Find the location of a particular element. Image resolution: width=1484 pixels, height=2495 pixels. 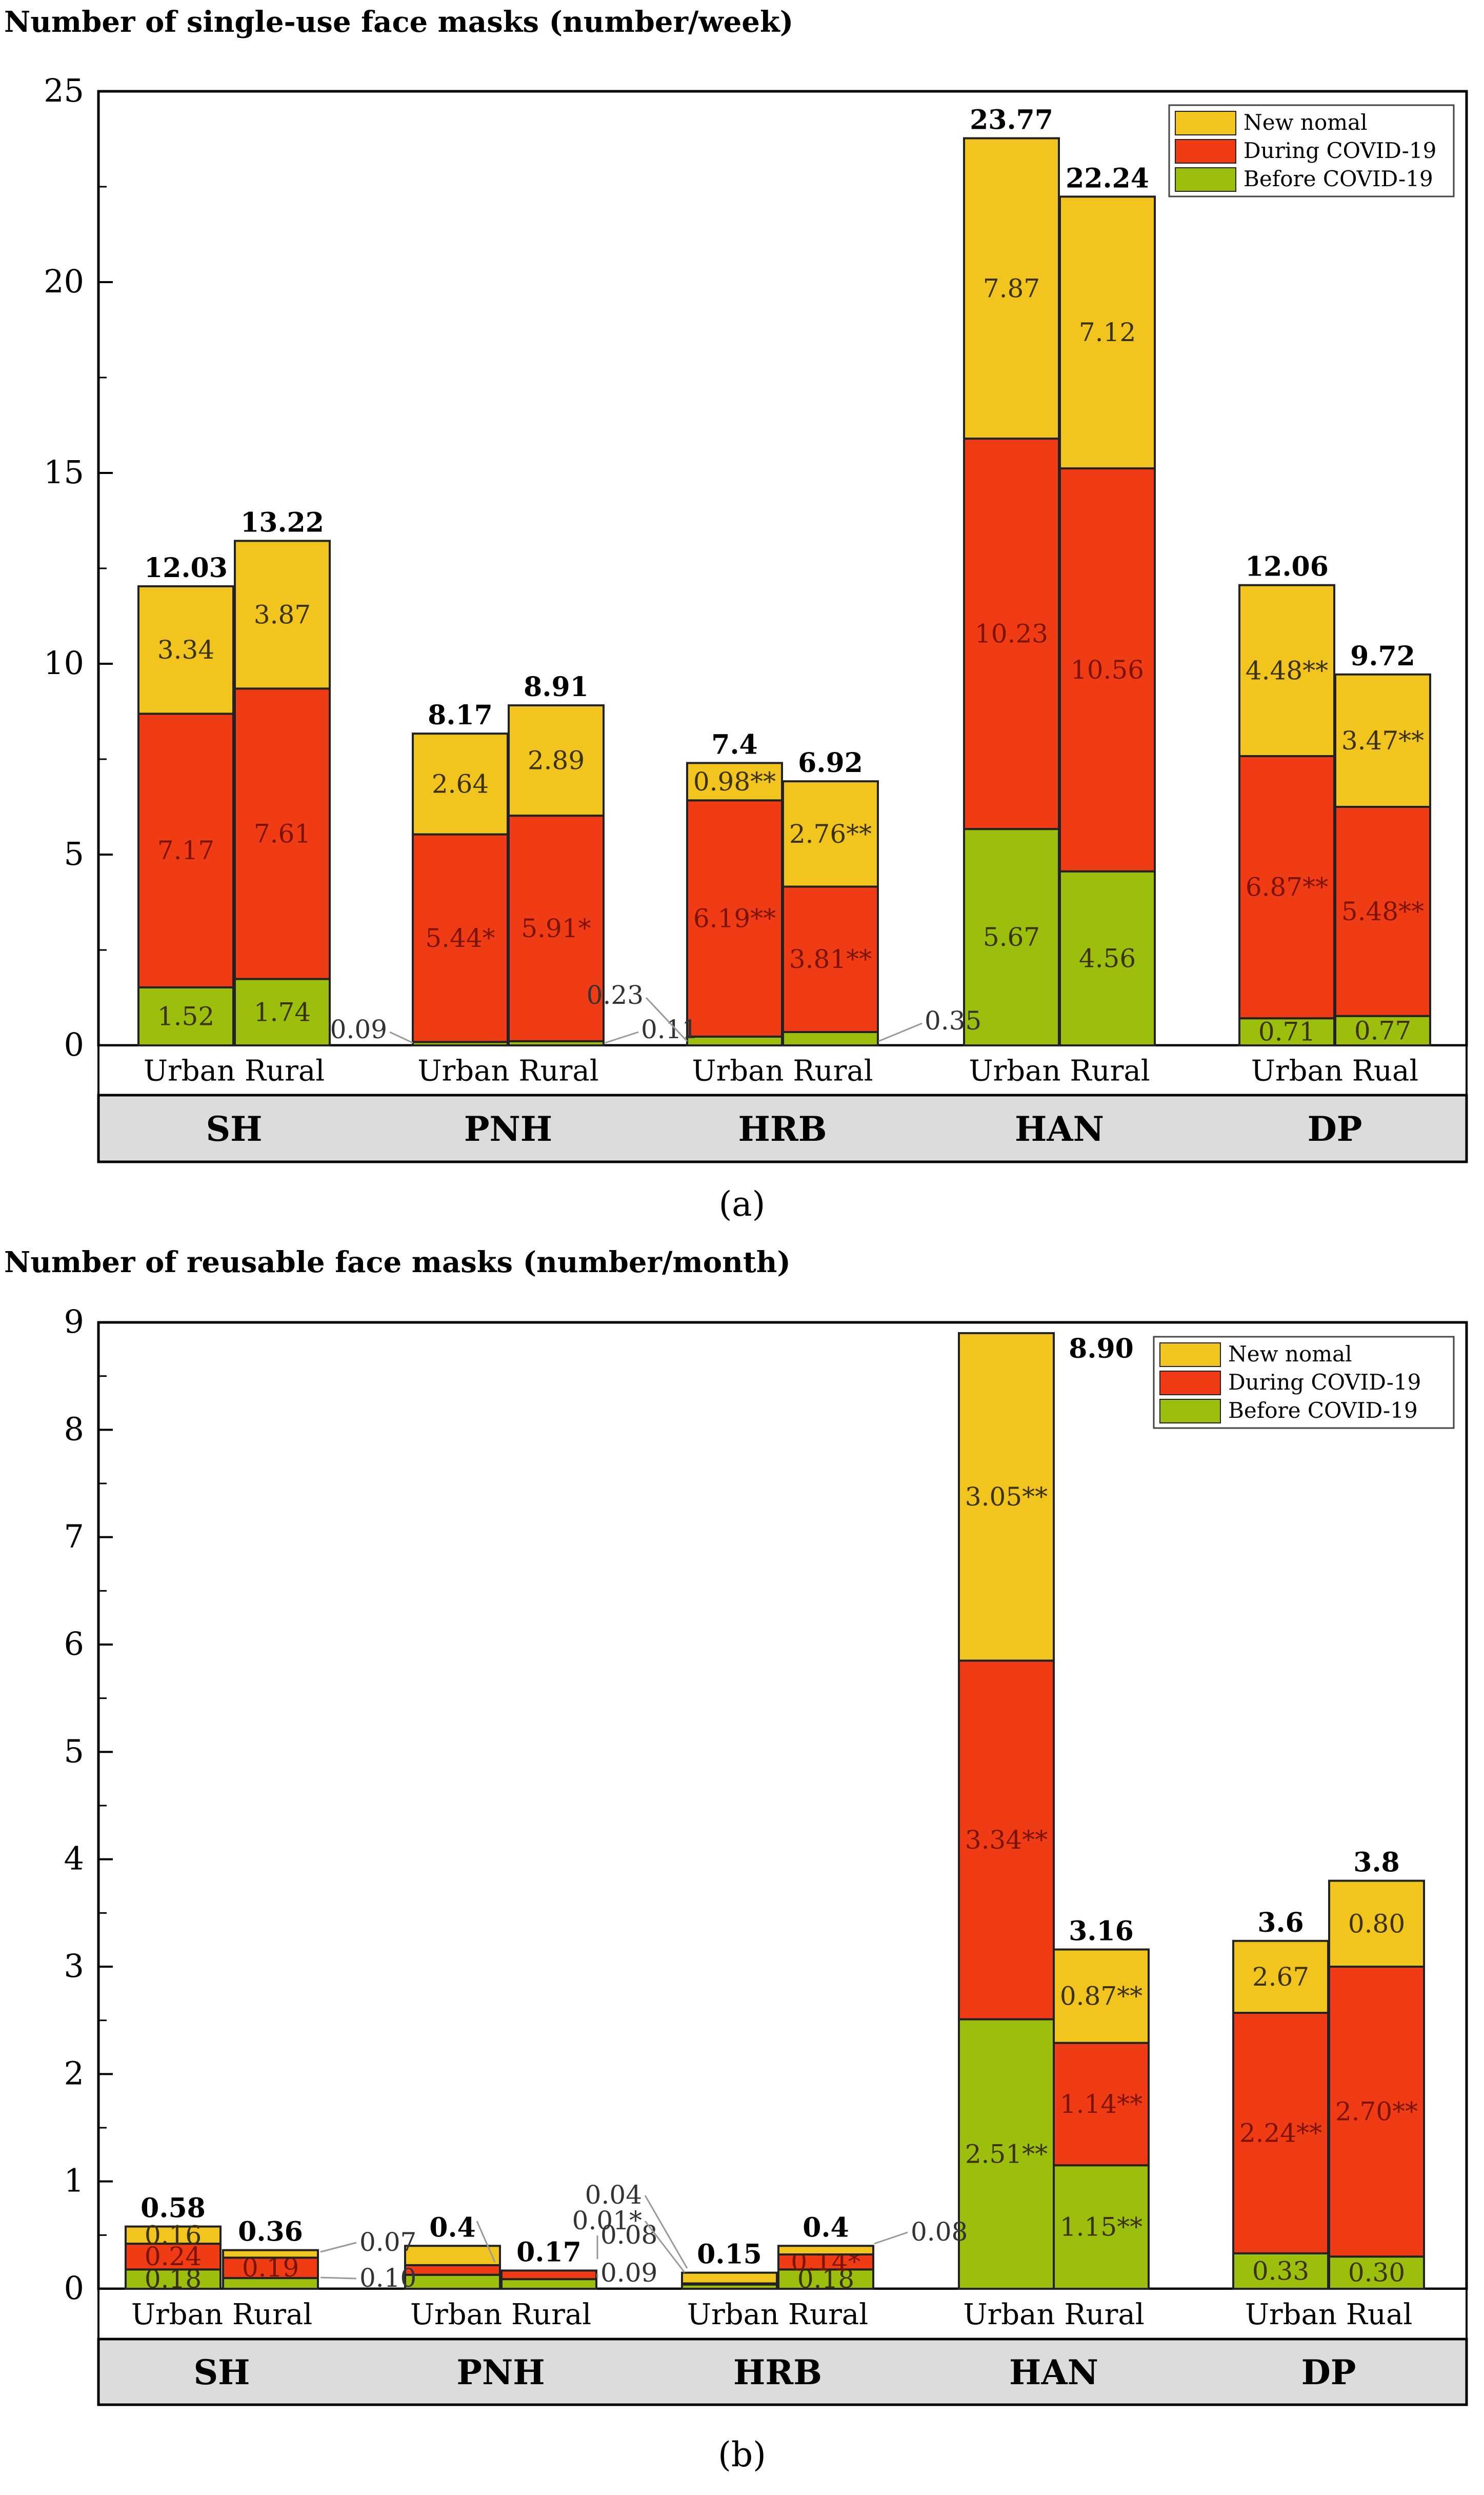

group-label: HRB is located at coordinates (777, 2372).